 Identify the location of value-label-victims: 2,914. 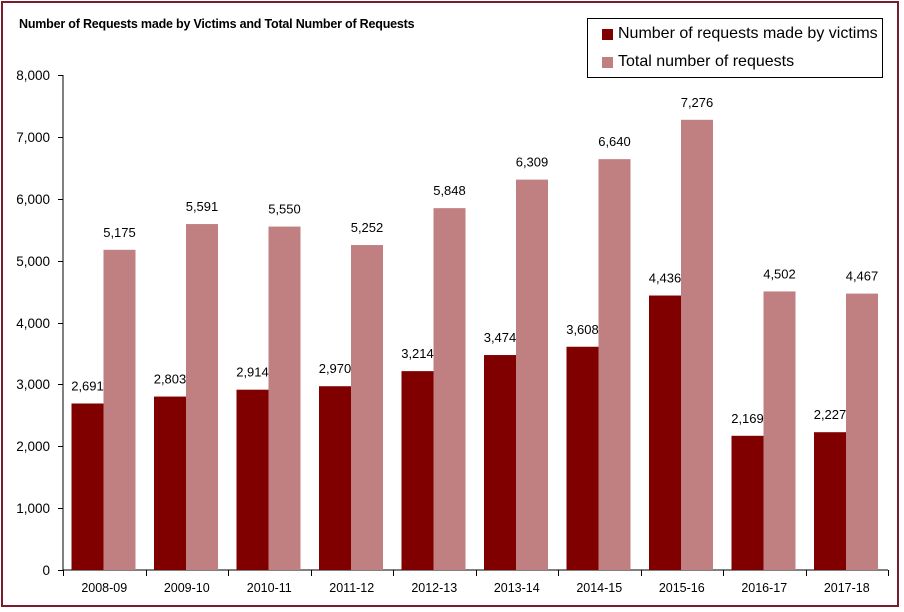
(252, 372).